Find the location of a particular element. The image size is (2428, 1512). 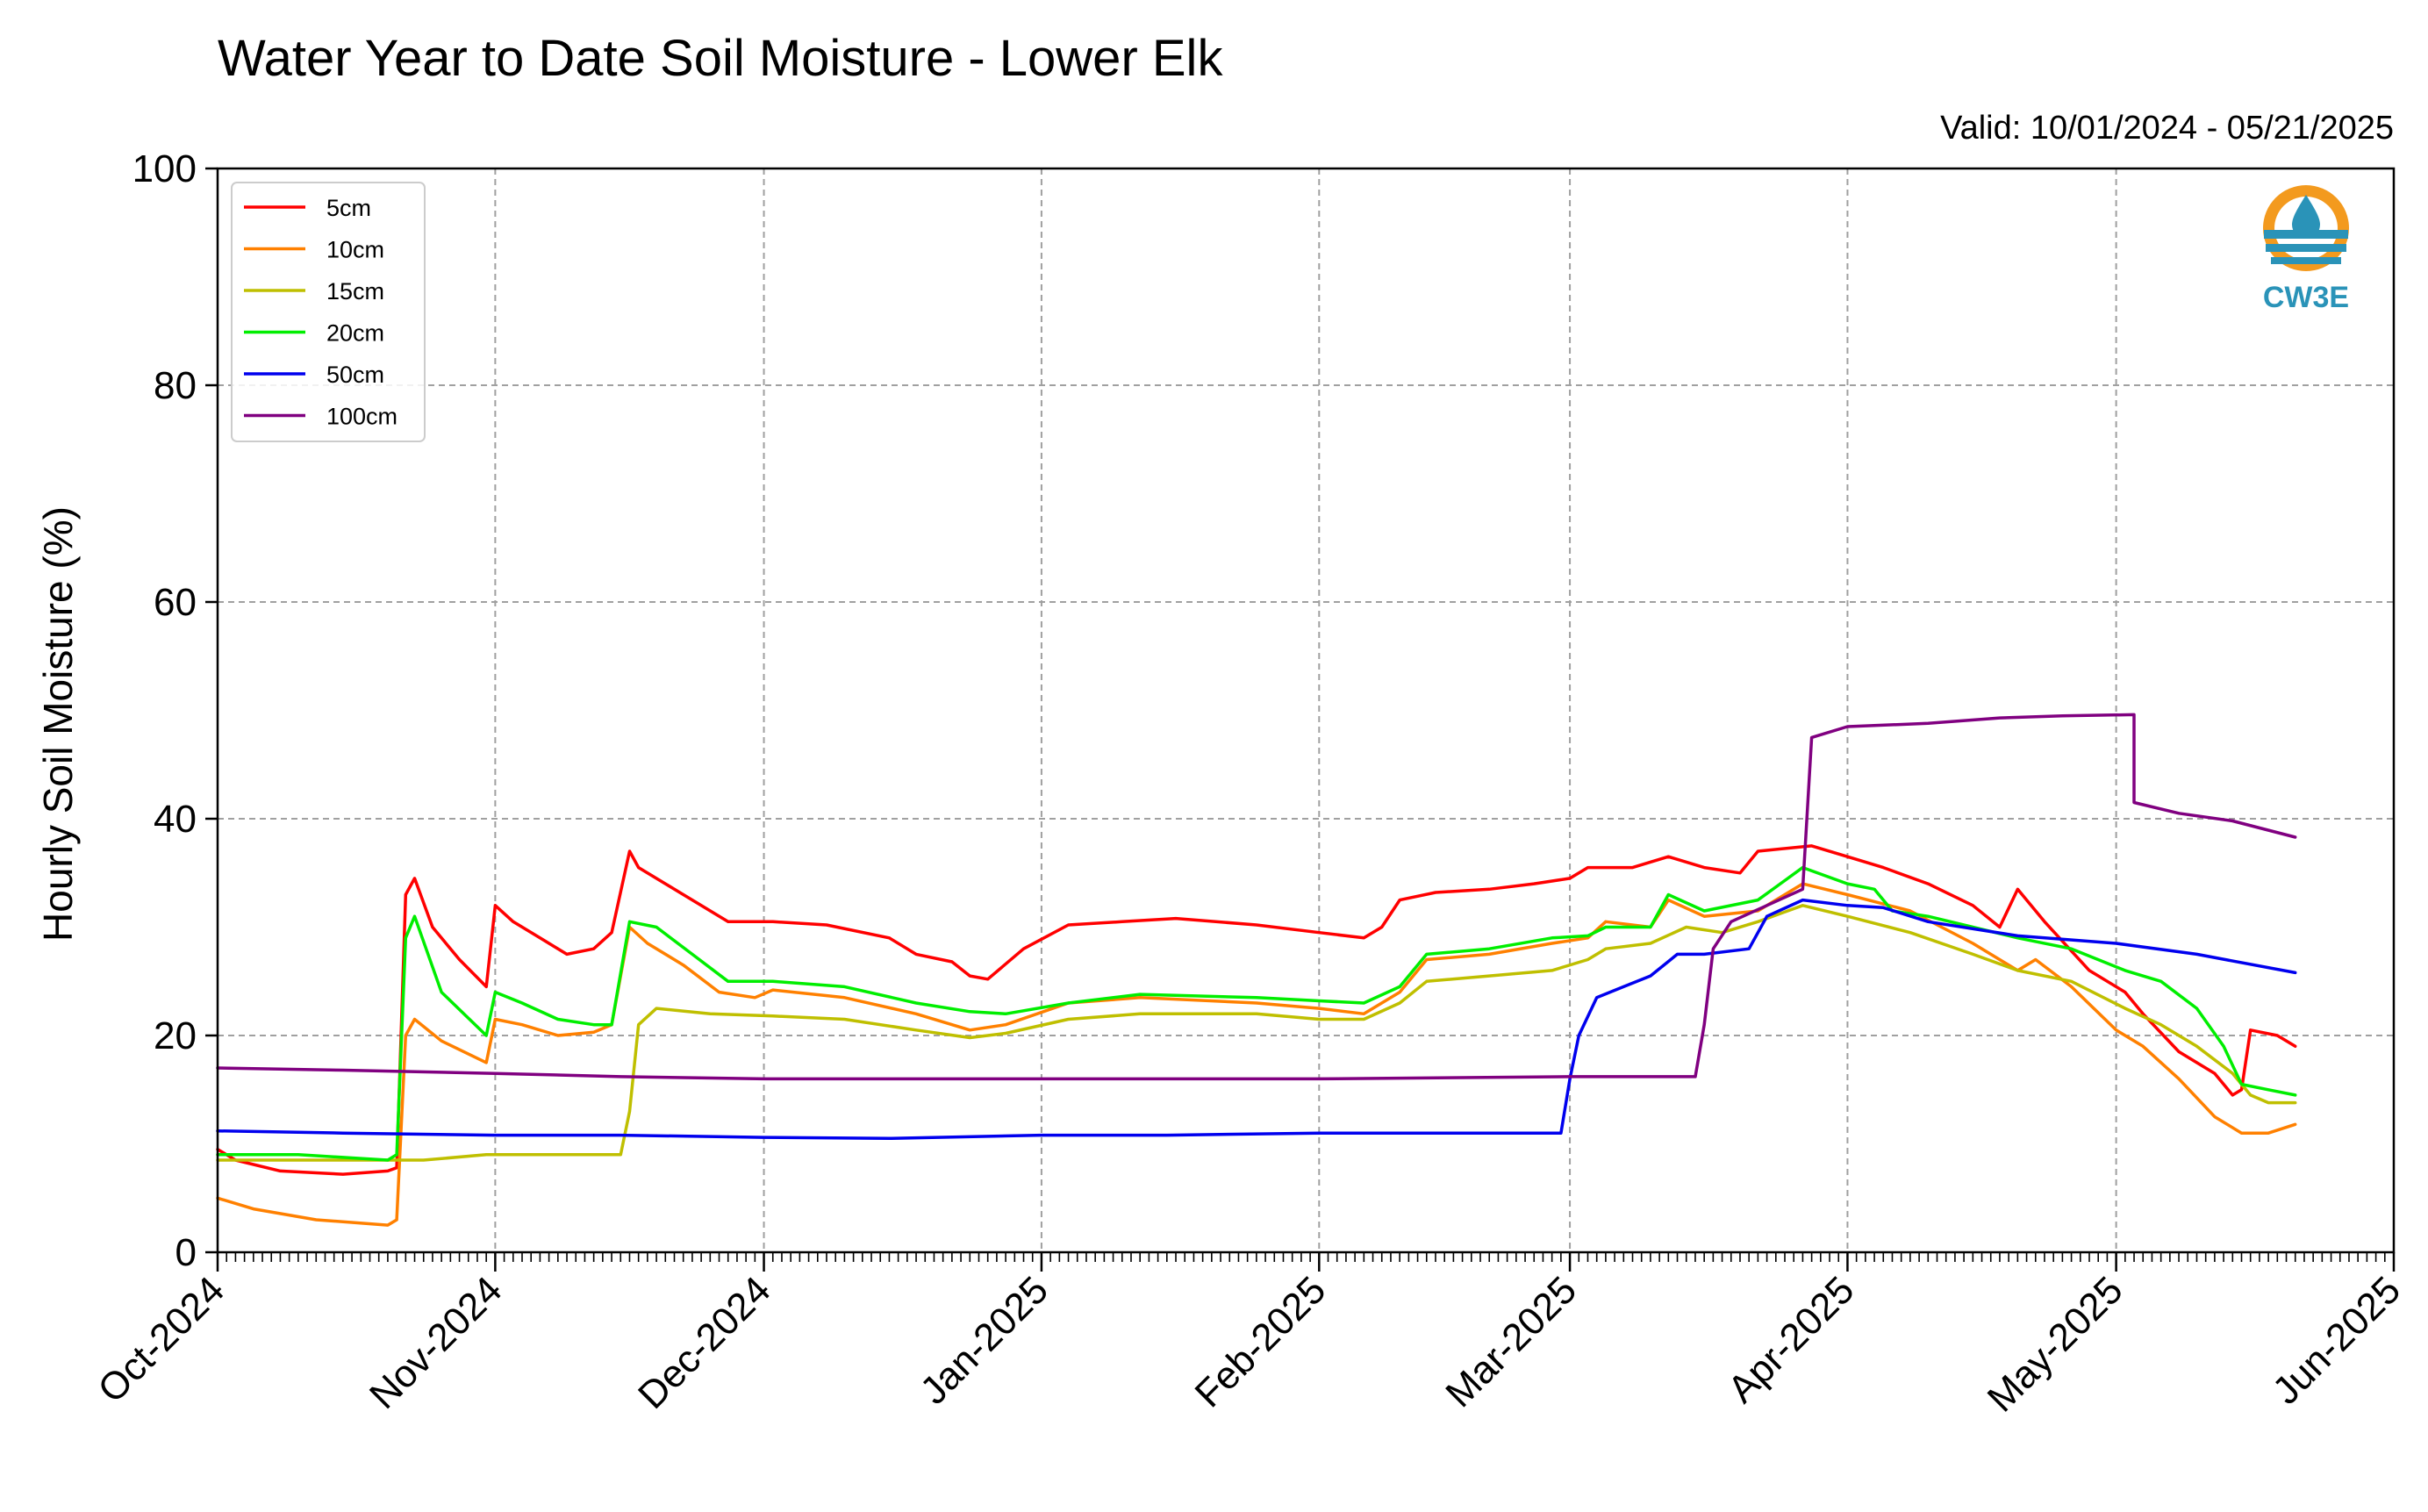

legend-label-20cm: 20cm is located at coordinates (355, 334).